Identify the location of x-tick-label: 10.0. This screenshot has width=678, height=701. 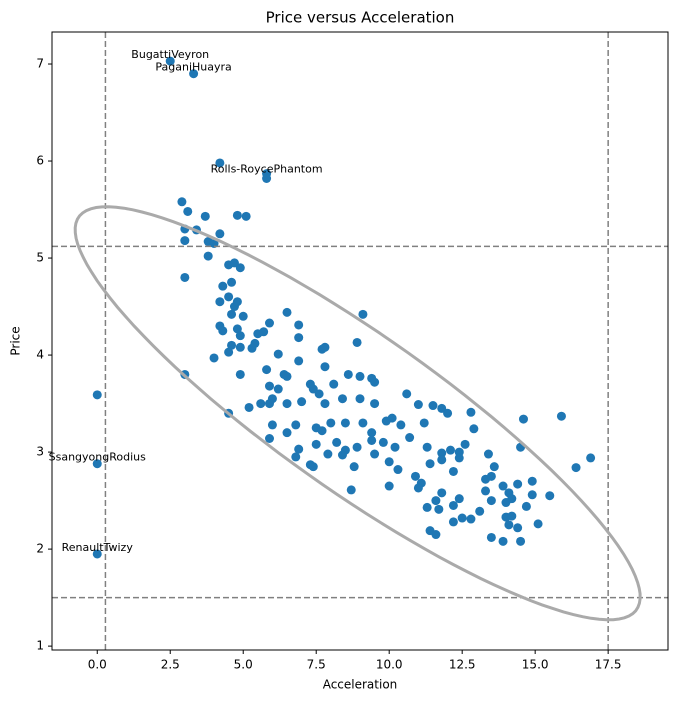
(389, 665).